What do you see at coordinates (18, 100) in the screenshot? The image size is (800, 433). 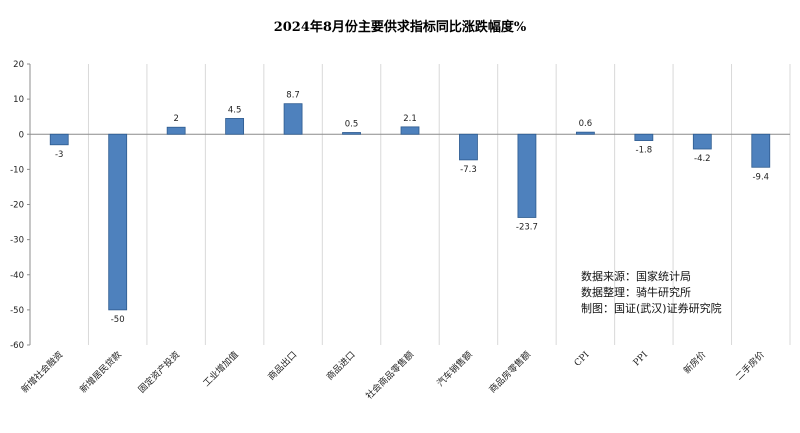 I see `y-tick-label: 10` at bounding box center [18, 100].